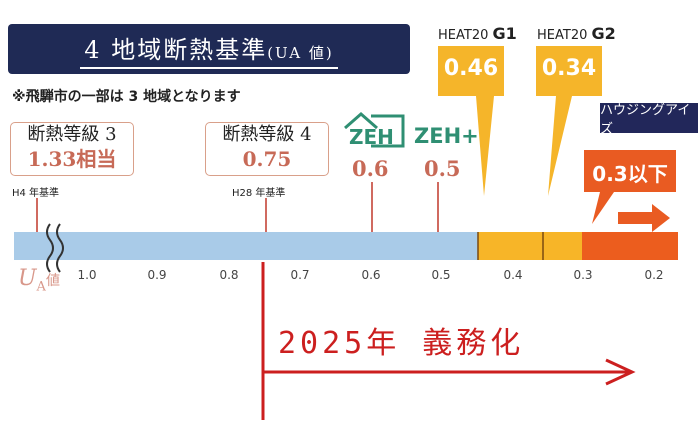 Image resolution: width=700 pixels, height=436 pixels. Describe the element at coordinates (446, 136) in the screenshot. I see `zeh-plus-logo: ZEH+` at that location.